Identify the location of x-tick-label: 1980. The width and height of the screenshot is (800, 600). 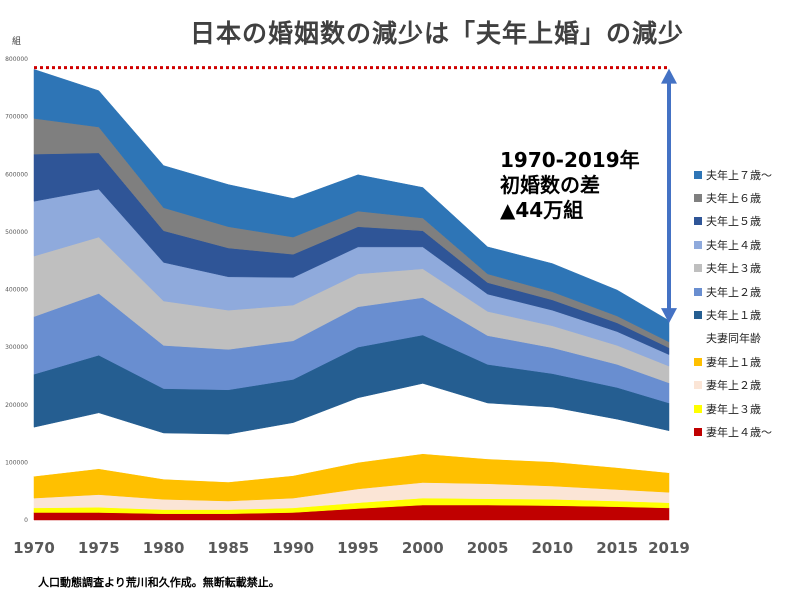
(164, 548).